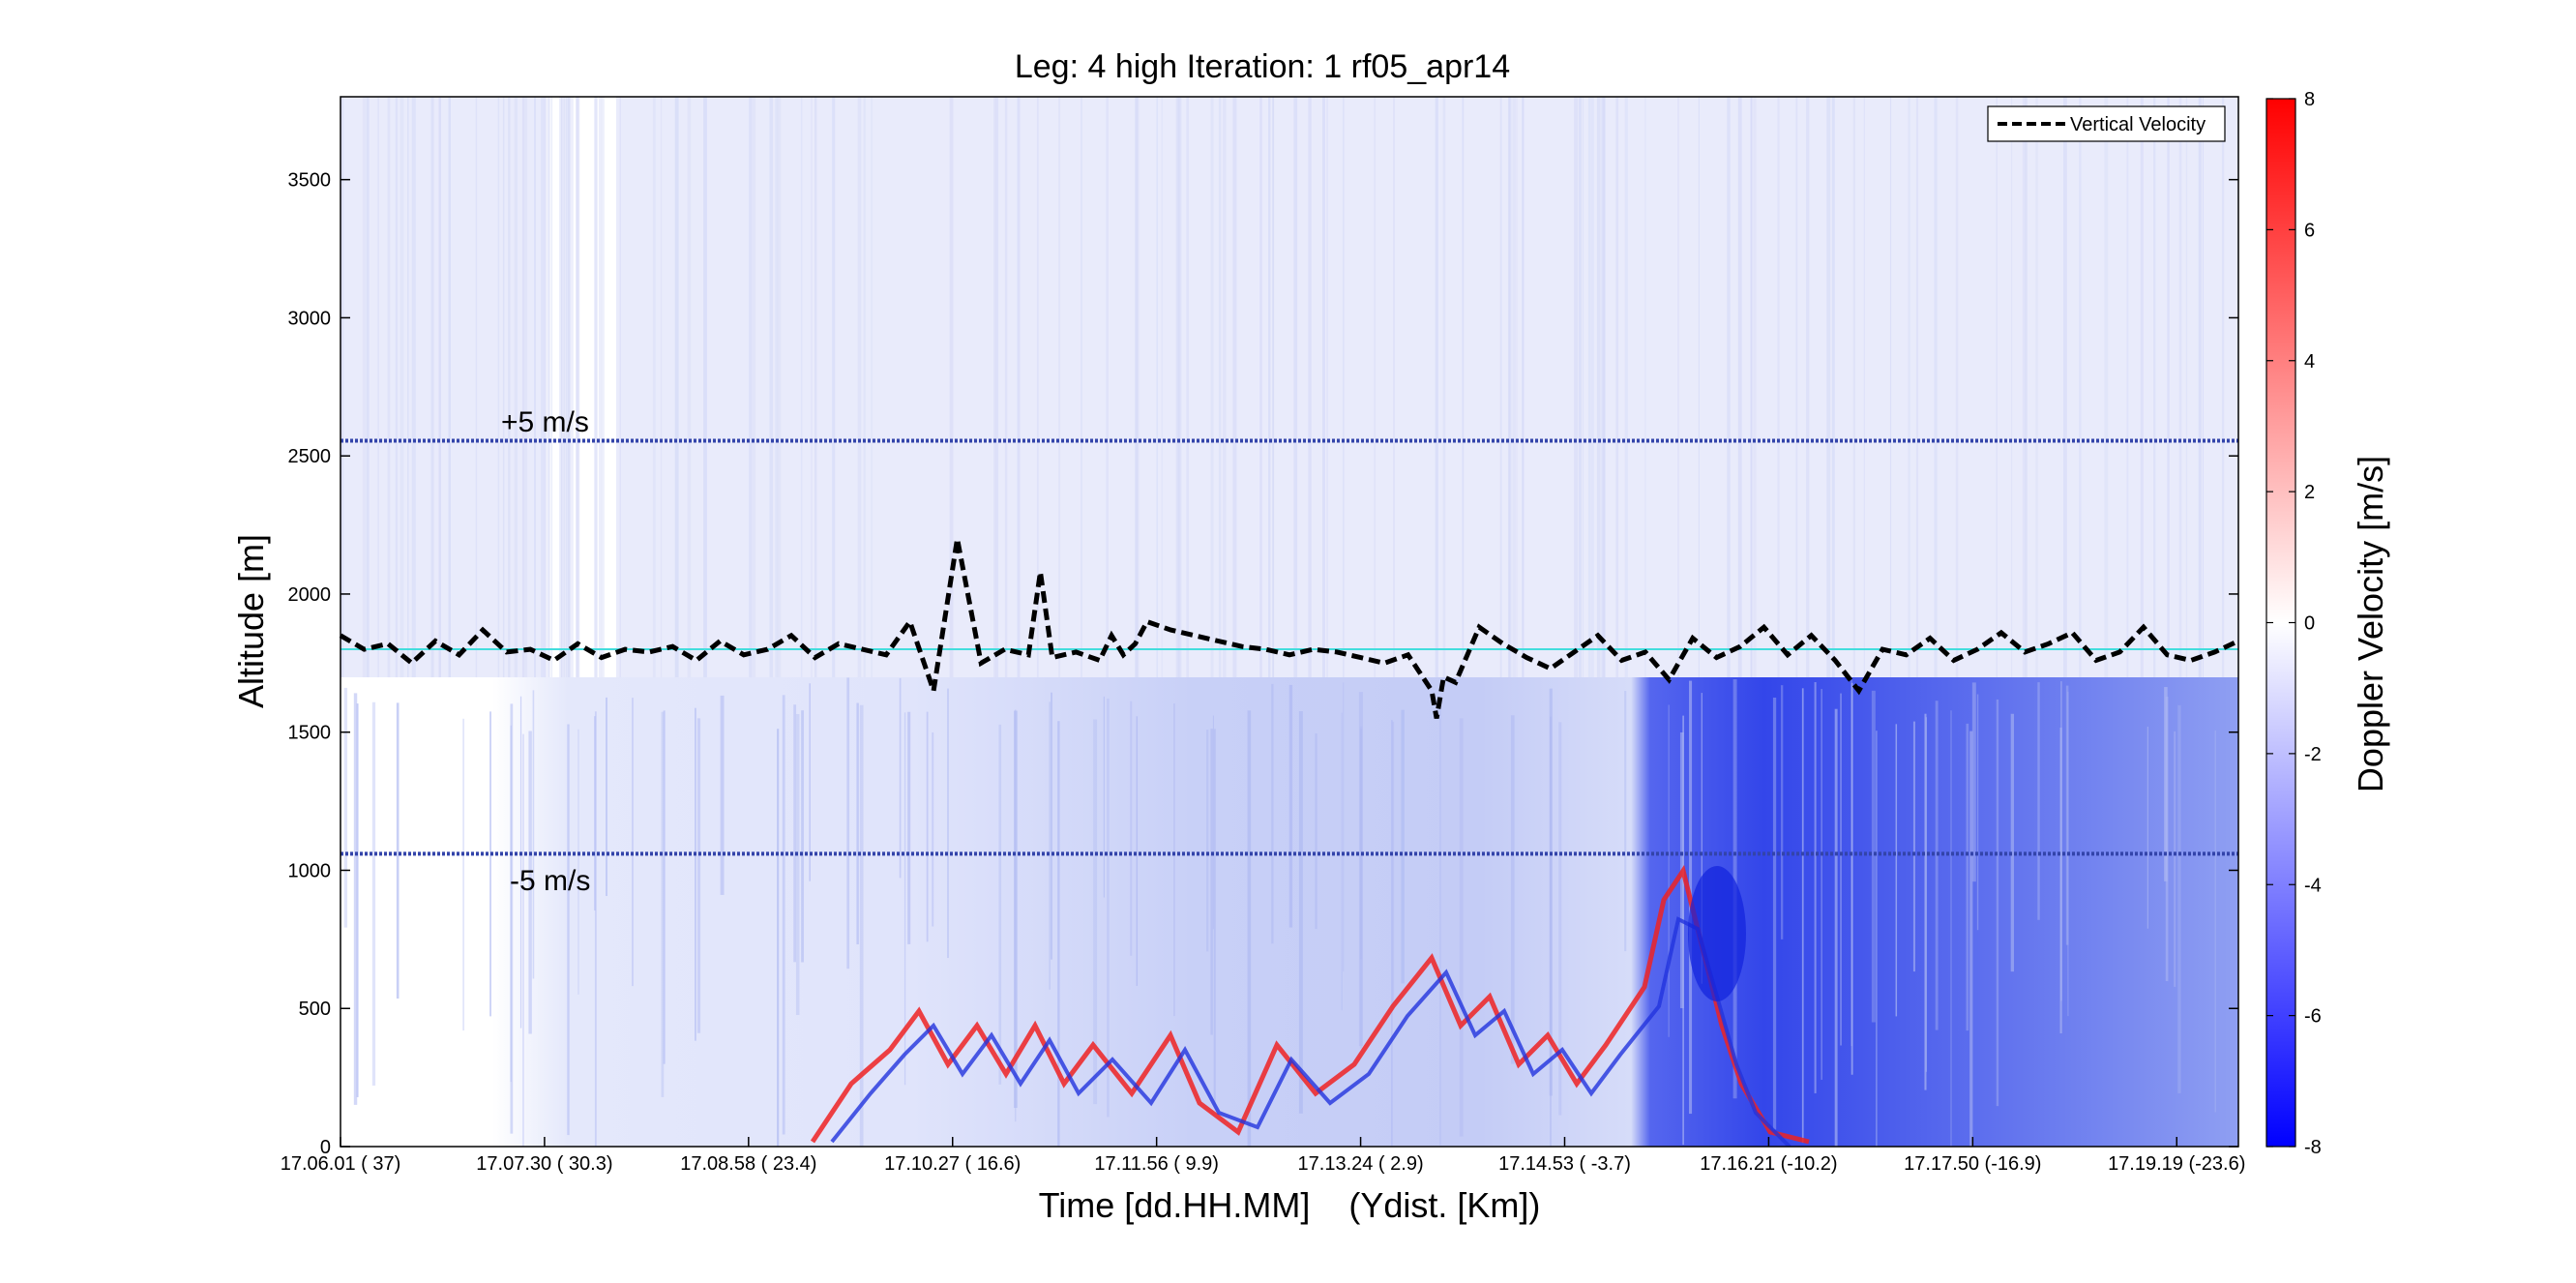 The width and height of the screenshot is (2576, 1283). Describe the element at coordinates (1972, 1164) in the screenshot. I see `x-tick-label: 17.17.50 (-16.9)` at that location.